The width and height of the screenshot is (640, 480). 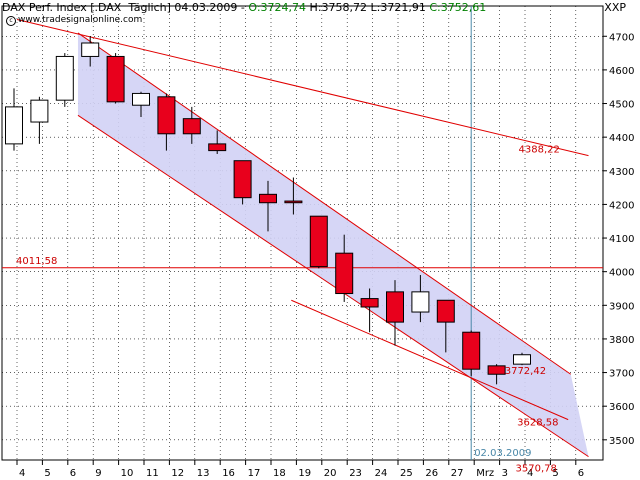 I want to click on x-tick-label: 17, so click(x=254, y=473).